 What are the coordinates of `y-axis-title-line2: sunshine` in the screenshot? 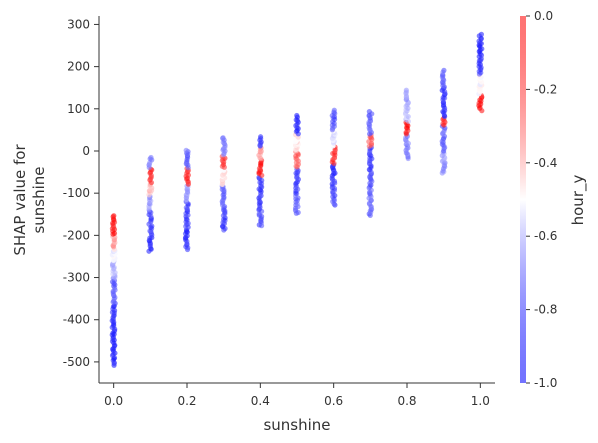 It's located at (39, 199).